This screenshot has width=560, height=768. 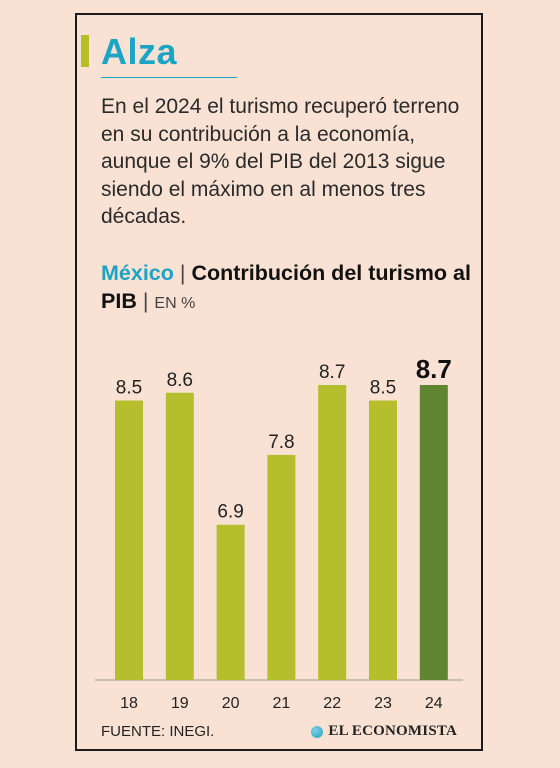 What do you see at coordinates (332, 703) in the screenshot?
I see `x-tick-label-22: 22` at bounding box center [332, 703].